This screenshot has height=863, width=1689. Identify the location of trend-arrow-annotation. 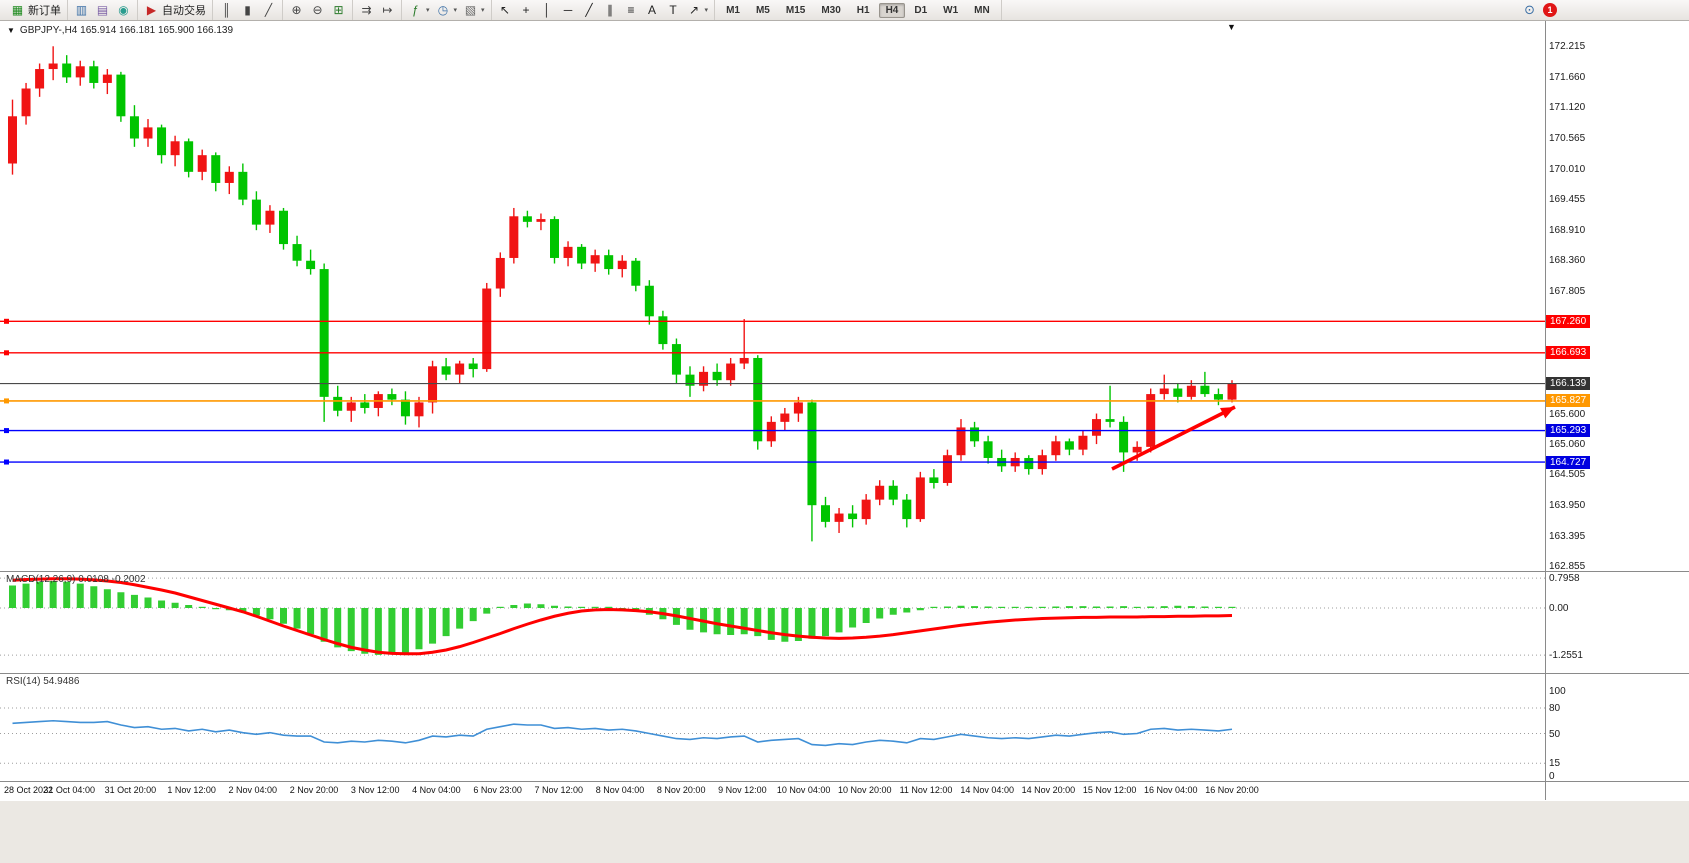
(1173, 438).